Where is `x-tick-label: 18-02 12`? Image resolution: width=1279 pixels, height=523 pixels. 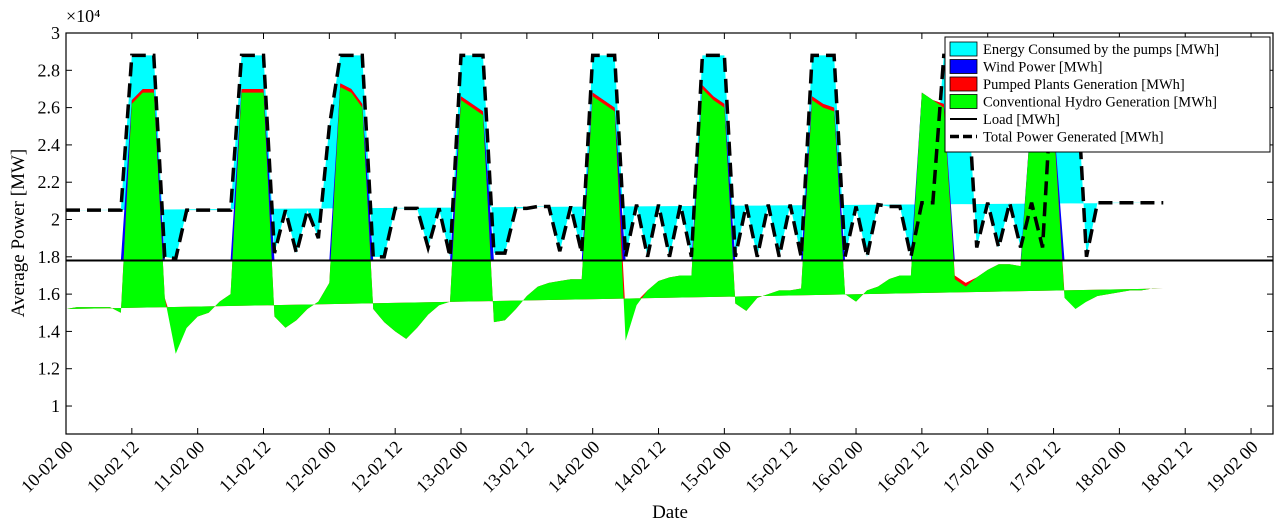 x-tick-label: 18-02 12 is located at coordinates (1166, 467).